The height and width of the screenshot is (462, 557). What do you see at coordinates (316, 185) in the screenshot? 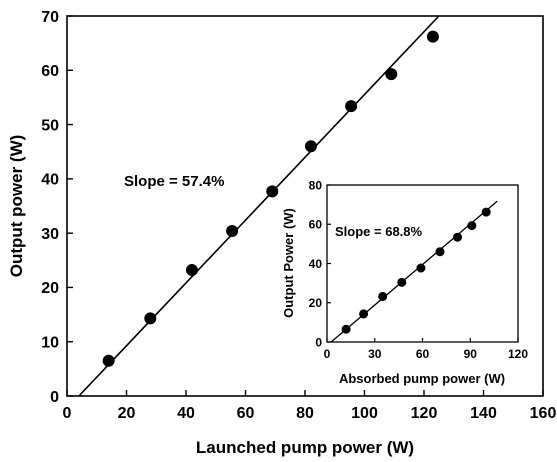
I see `inset-y-tick-label: 80` at bounding box center [316, 185].